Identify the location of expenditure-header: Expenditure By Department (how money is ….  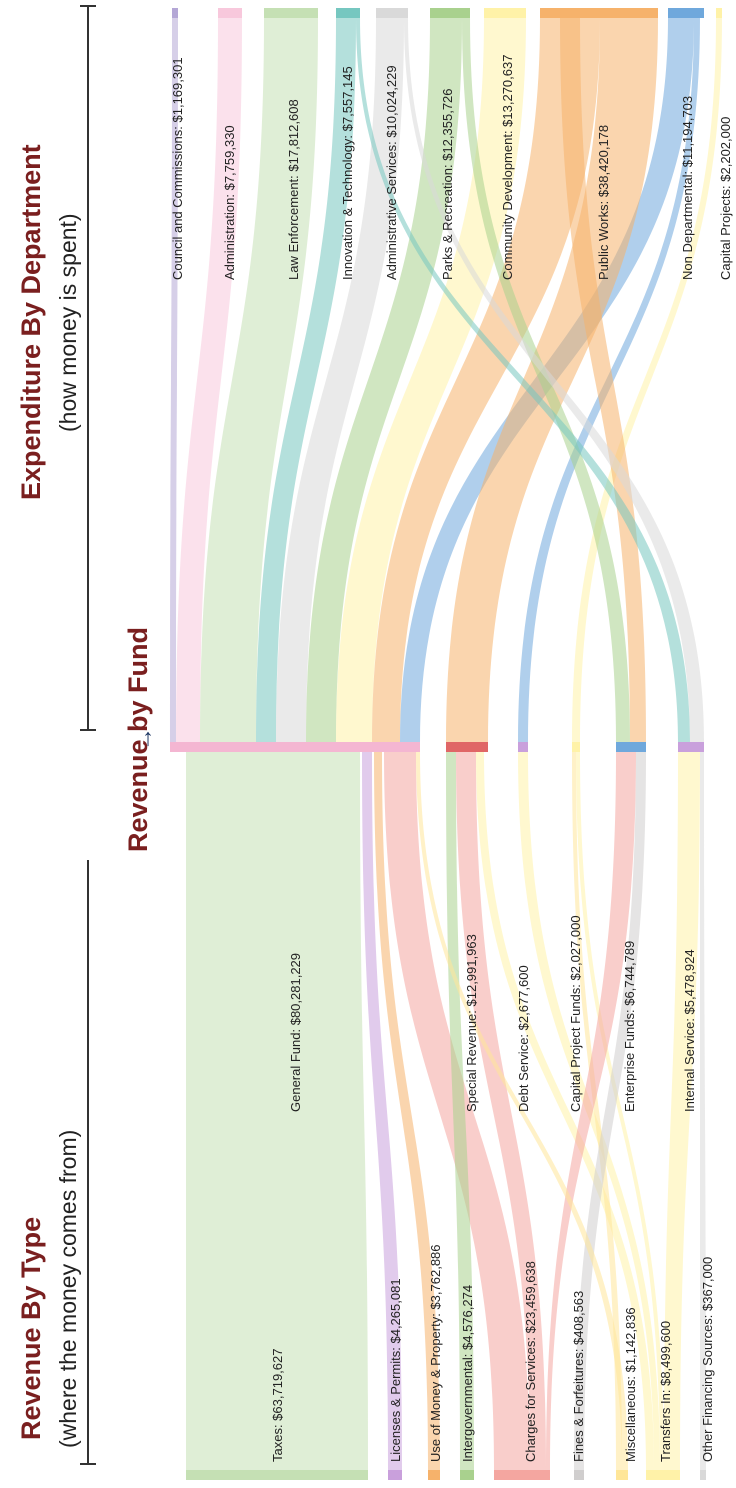
(56, 368).